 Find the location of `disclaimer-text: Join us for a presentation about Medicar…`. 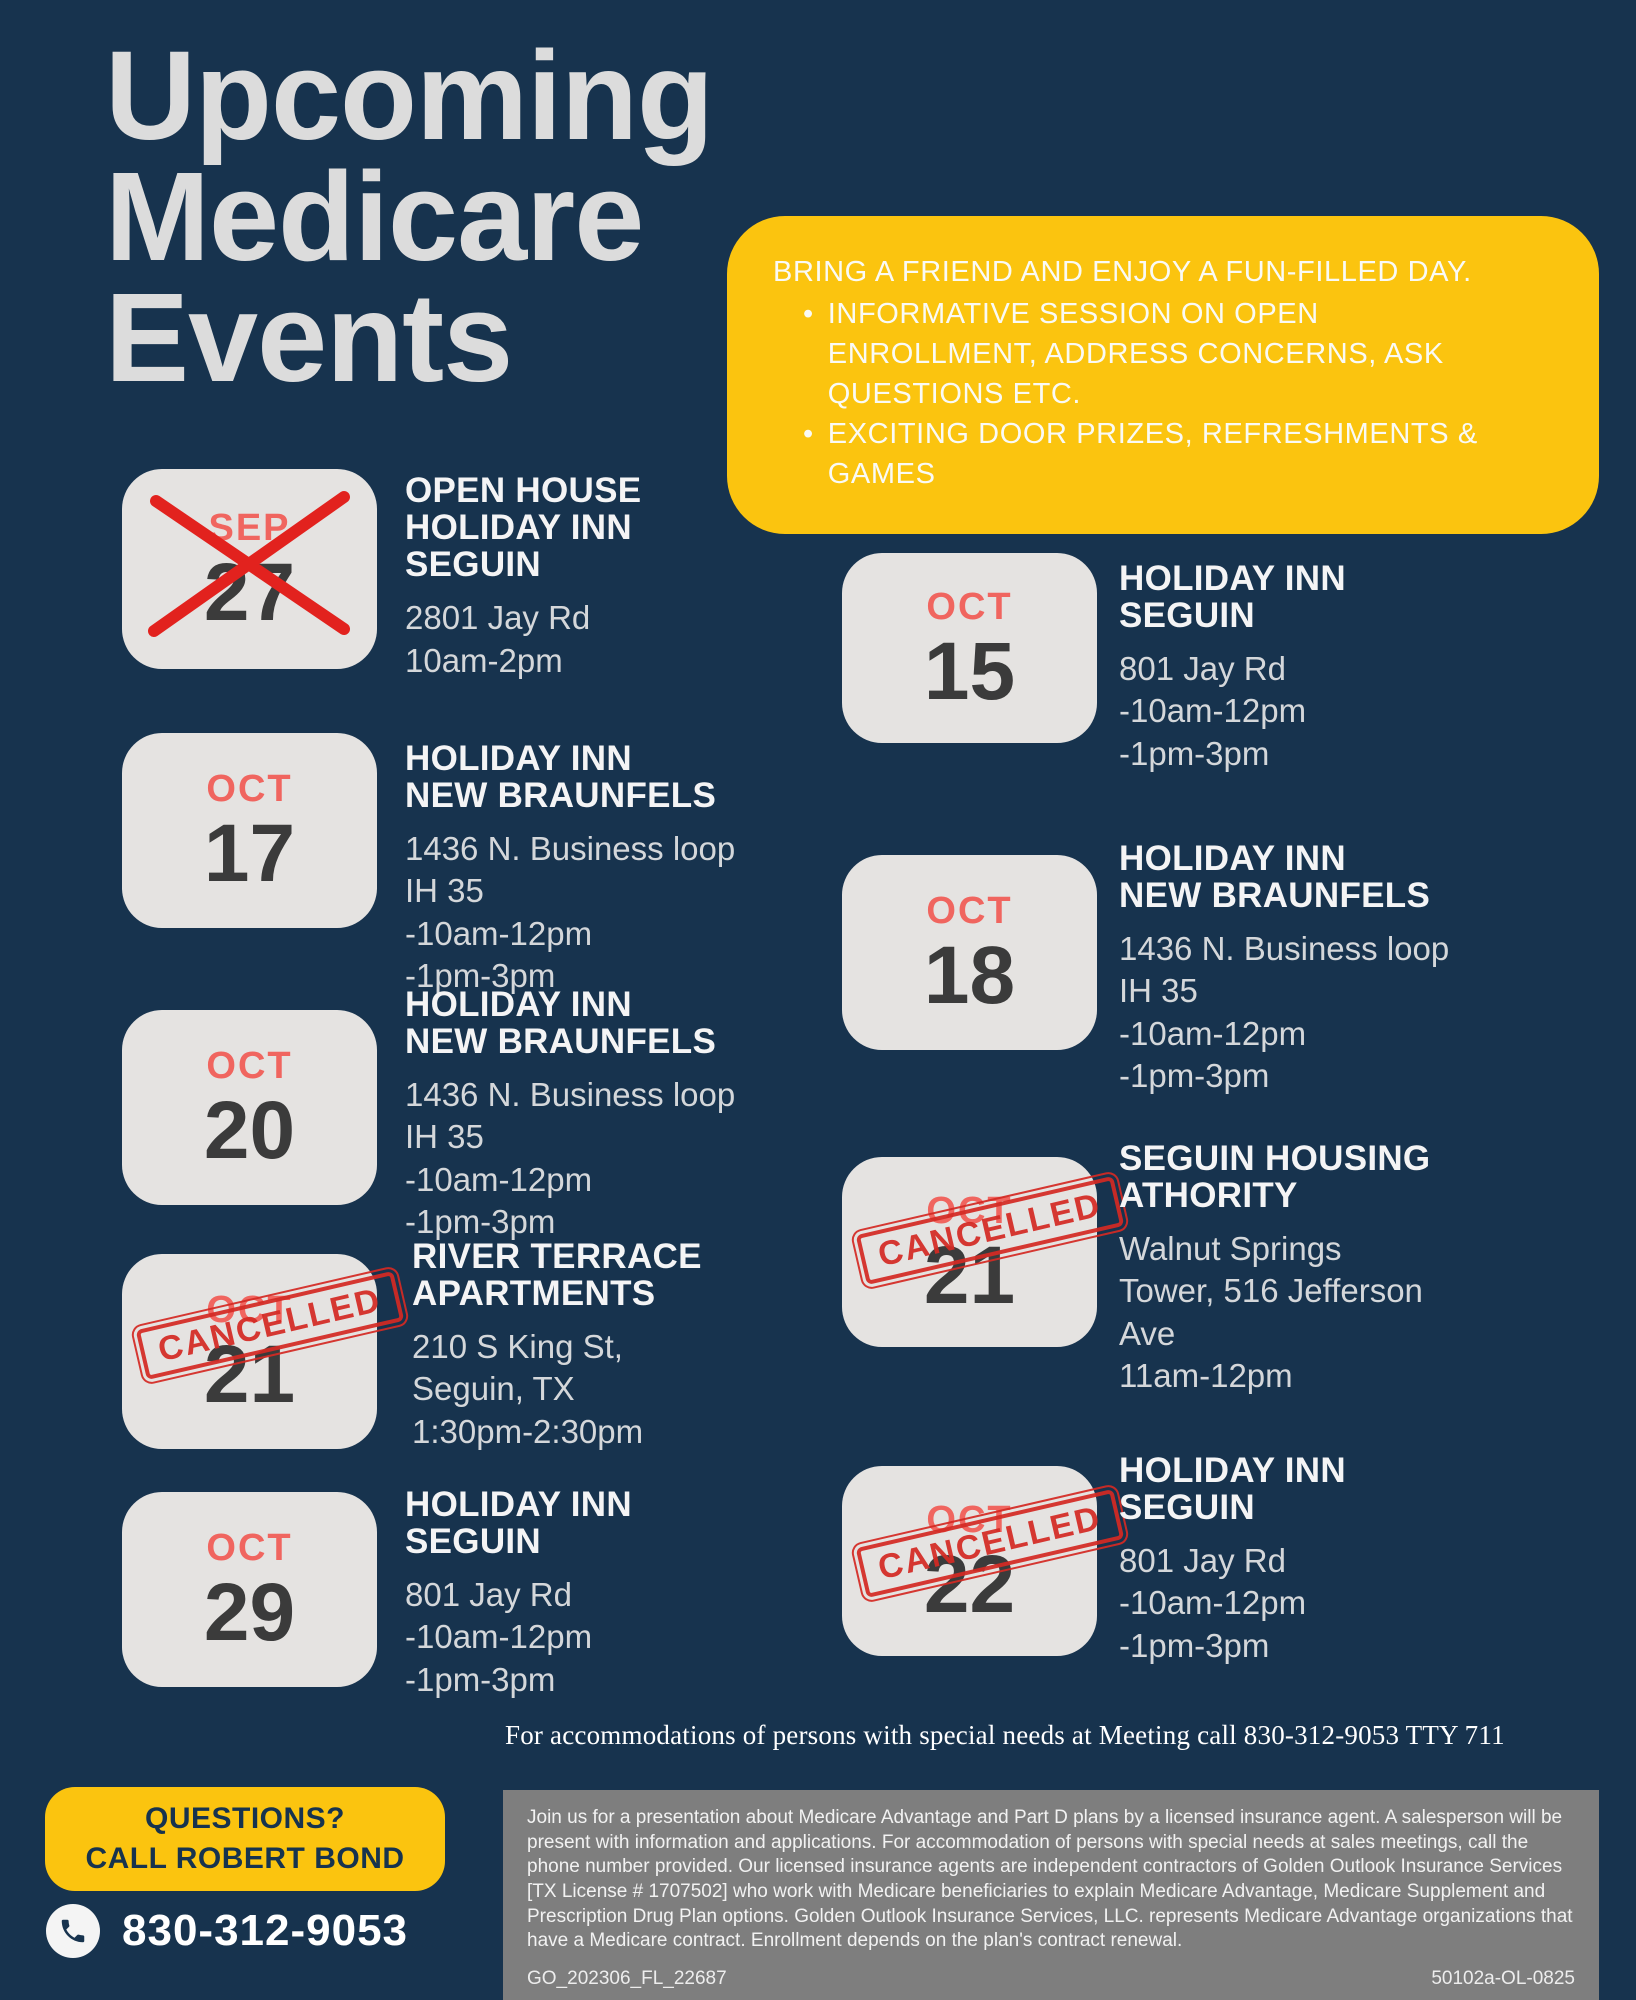

disclaimer-text: Join us for a presentation about Medicar… is located at coordinates (1050, 1879).